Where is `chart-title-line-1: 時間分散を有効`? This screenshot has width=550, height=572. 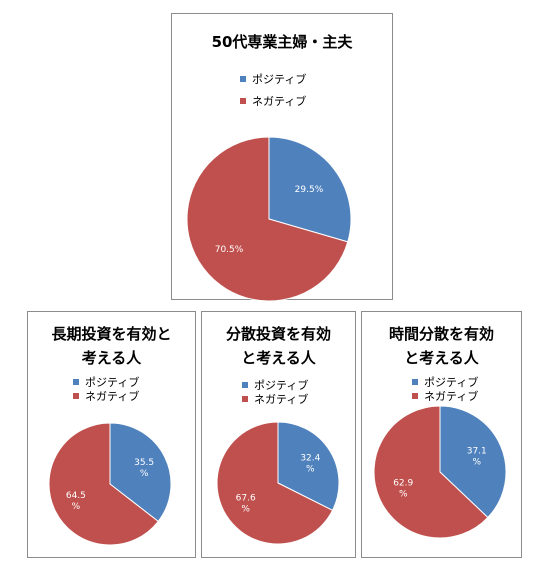 chart-title-line-1: 時間分散を有効 is located at coordinates (441, 334).